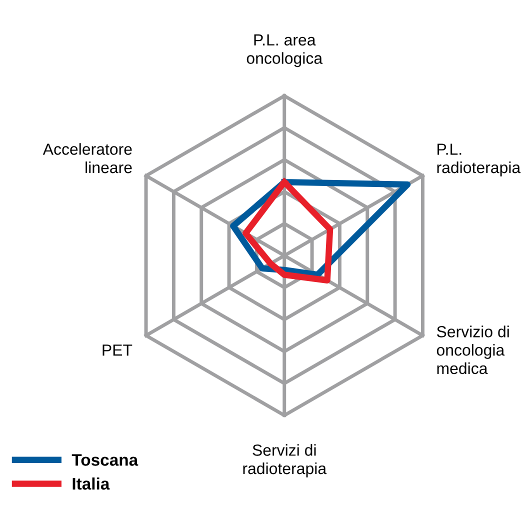 This screenshot has height=508, width=532. I want to click on spoke-label: Servizio di oncologia medica, so click(472, 350).